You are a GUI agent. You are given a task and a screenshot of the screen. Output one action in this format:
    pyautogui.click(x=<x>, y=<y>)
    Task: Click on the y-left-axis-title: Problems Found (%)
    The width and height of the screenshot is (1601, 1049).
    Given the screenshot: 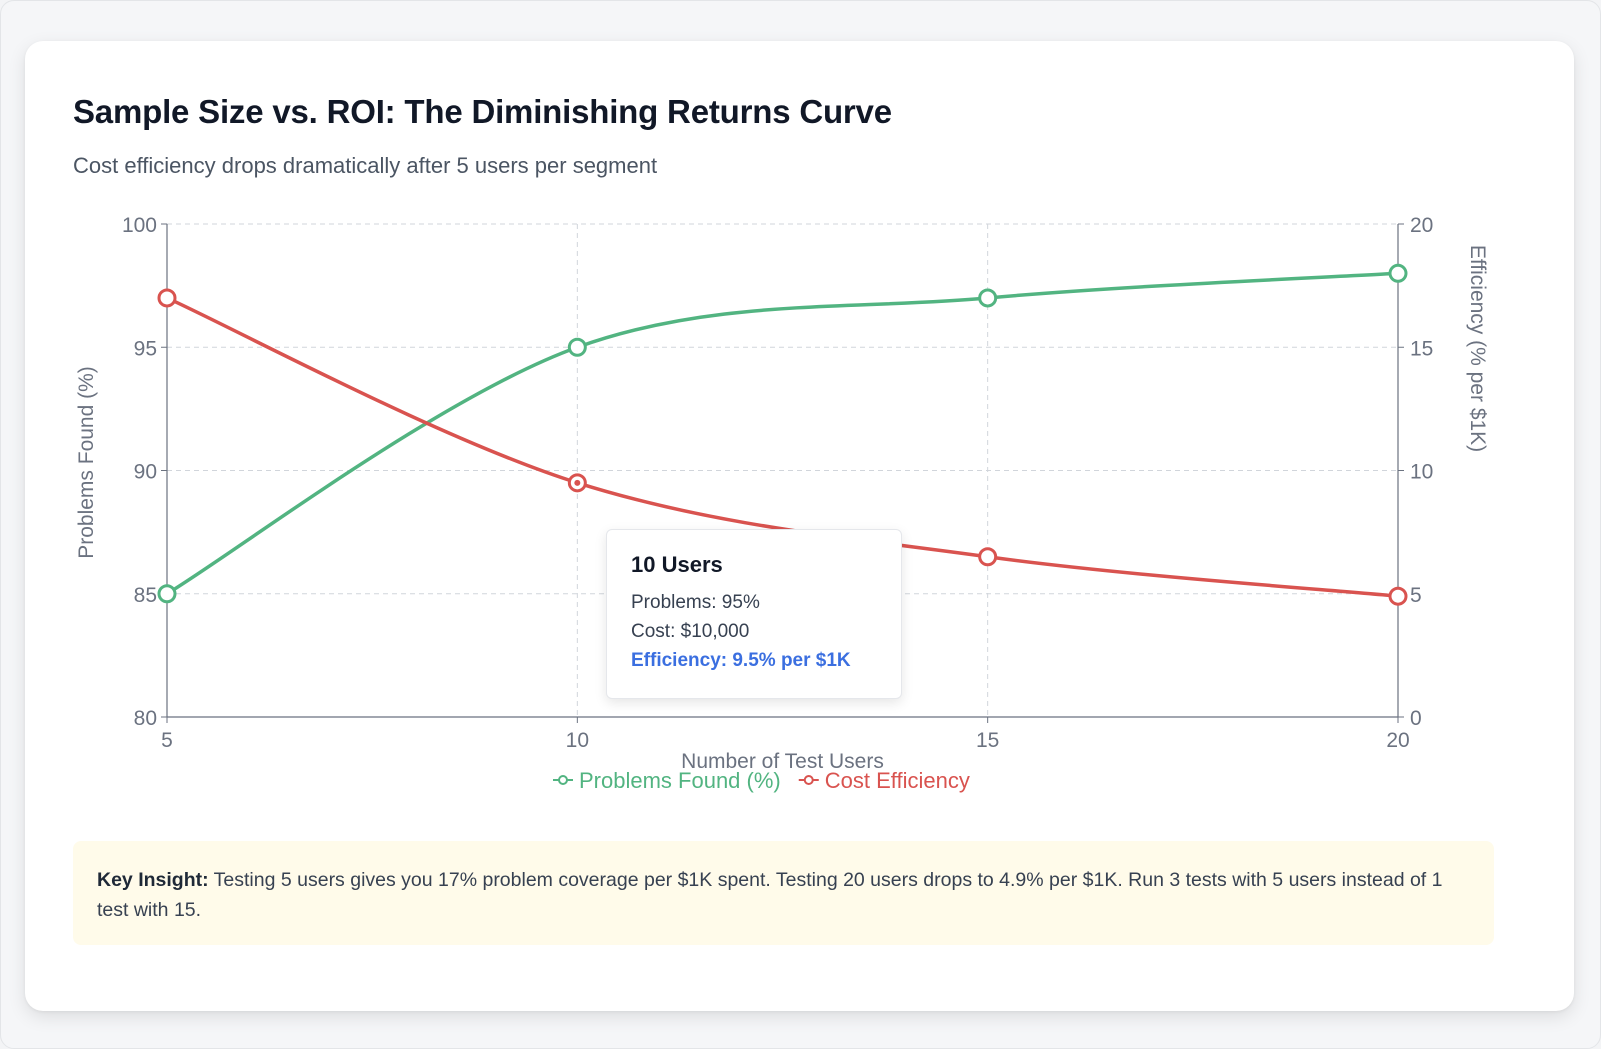 What is the action you would take?
    pyautogui.click(x=86, y=462)
    